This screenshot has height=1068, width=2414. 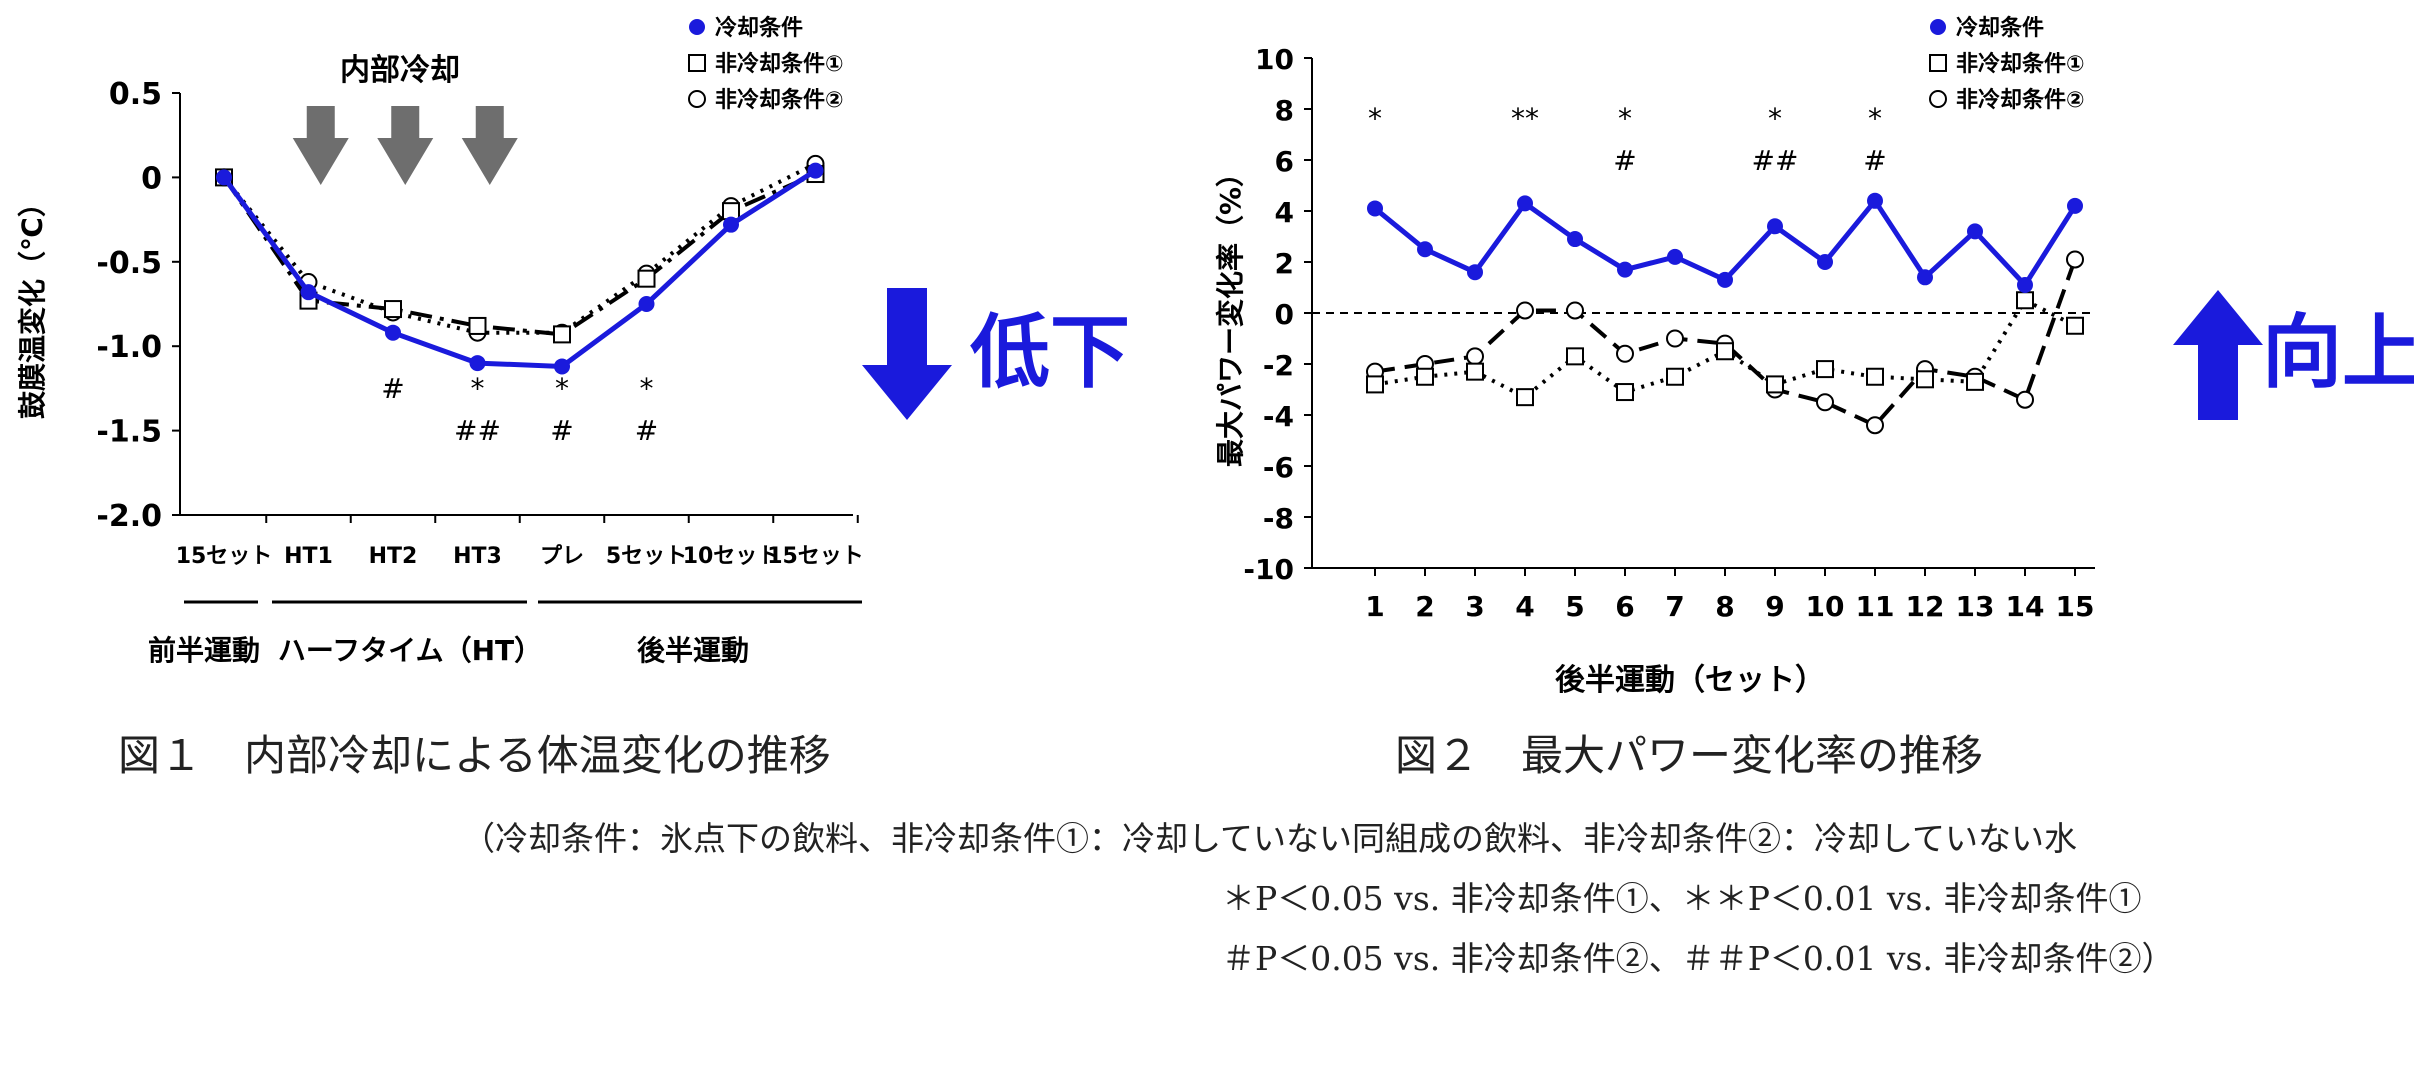 What do you see at coordinates (1424, 606) in the screenshot?
I see `x-tick-label: 2` at bounding box center [1424, 606].